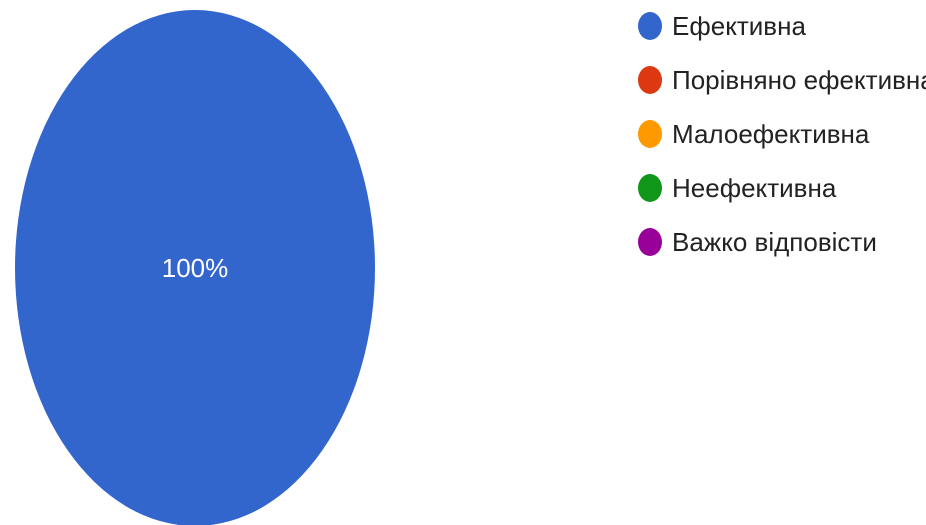  What do you see at coordinates (739, 26) in the screenshot?
I see `legend-label-0: Ефективна` at bounding box center [739, 26].